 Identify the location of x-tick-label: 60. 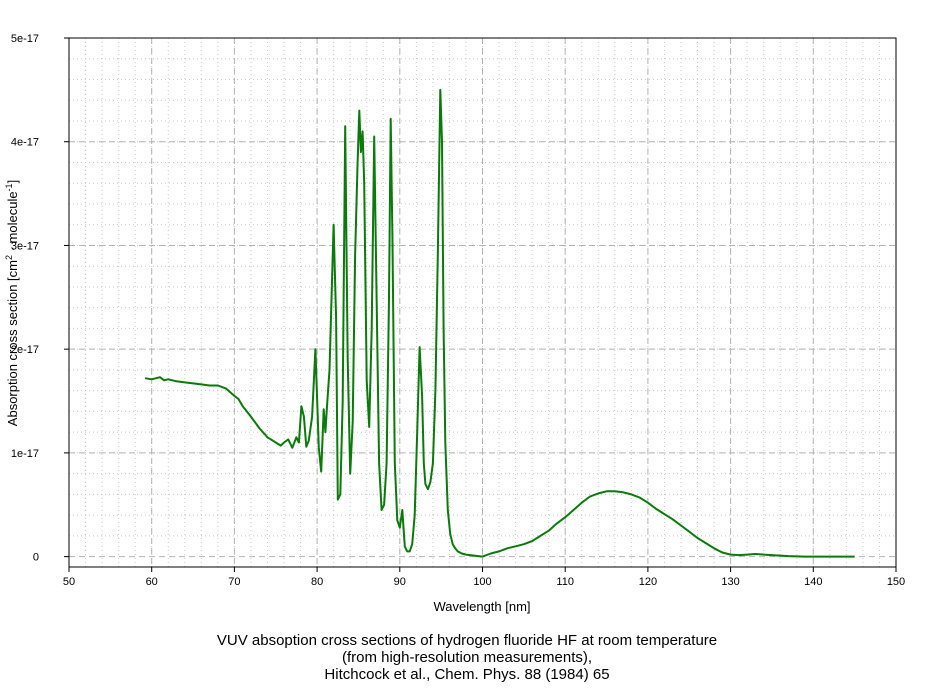
(152, 582).